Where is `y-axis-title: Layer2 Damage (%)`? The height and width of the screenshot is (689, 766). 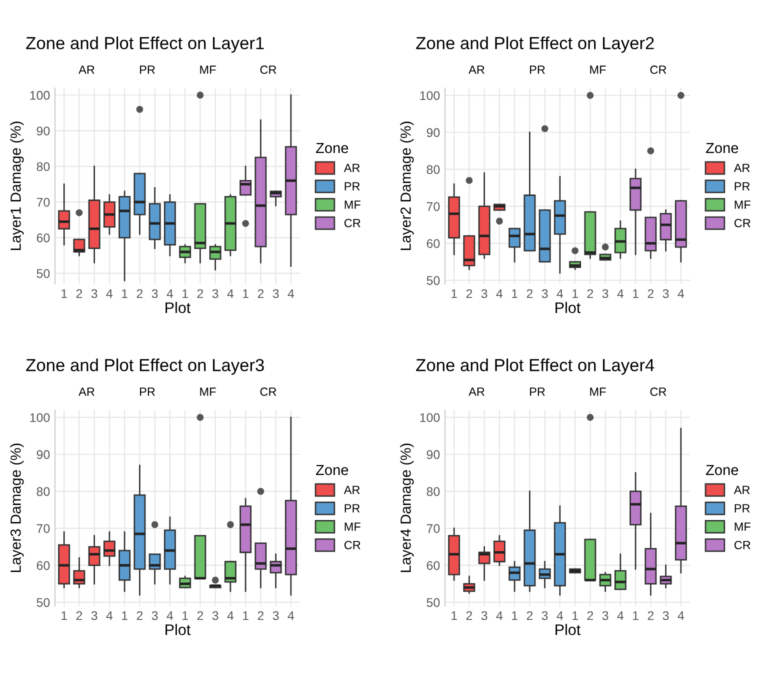
y-axis-title: Layer2 Damage (%) is located at coordinates (407, 186).